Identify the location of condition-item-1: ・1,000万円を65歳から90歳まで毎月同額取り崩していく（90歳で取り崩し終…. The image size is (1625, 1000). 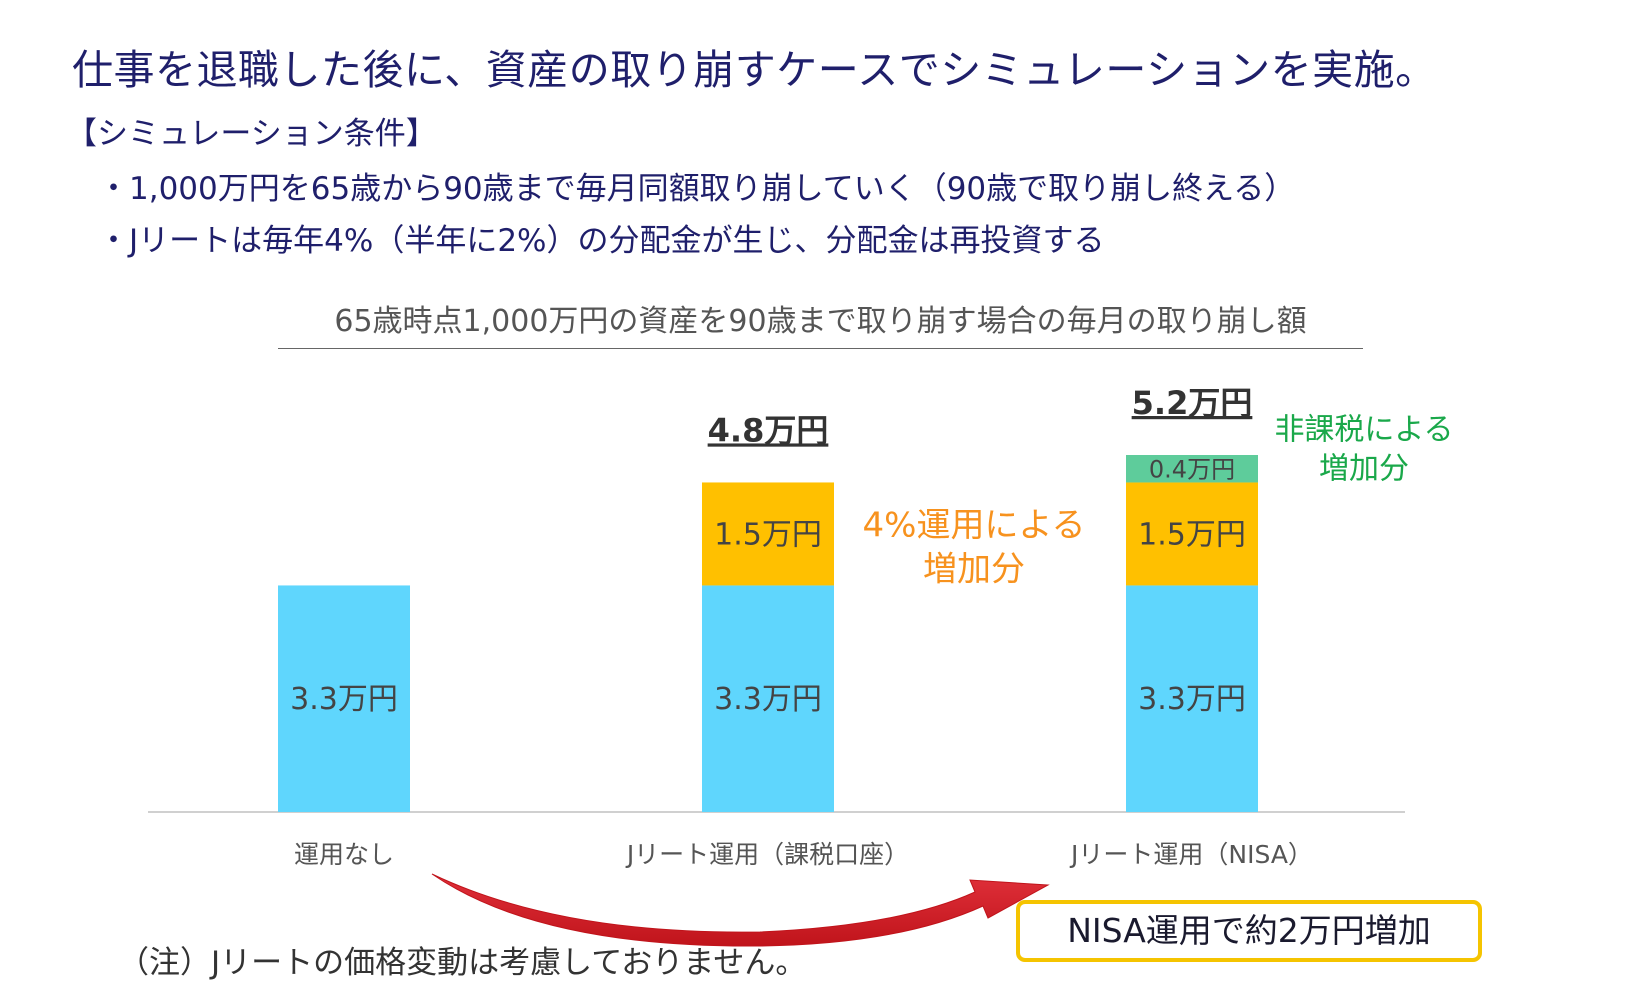
(697, 189).